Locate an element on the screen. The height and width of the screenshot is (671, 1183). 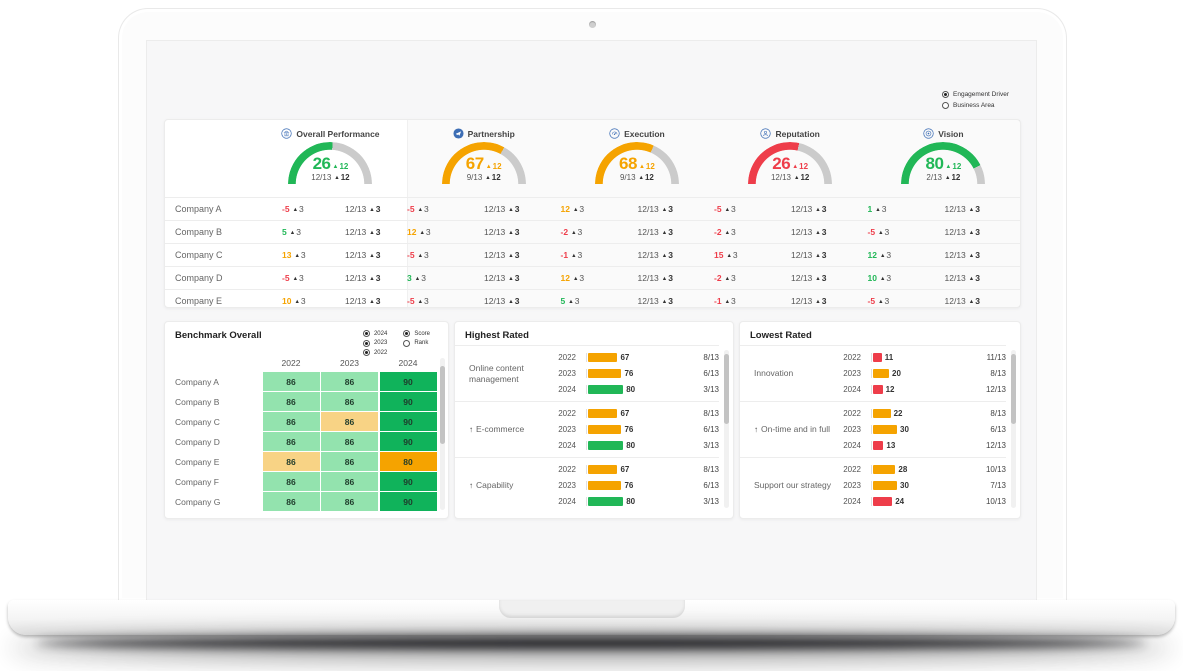
view-option-engagement-driver-label: Engagement Driver is located at coordinates (981, 94).